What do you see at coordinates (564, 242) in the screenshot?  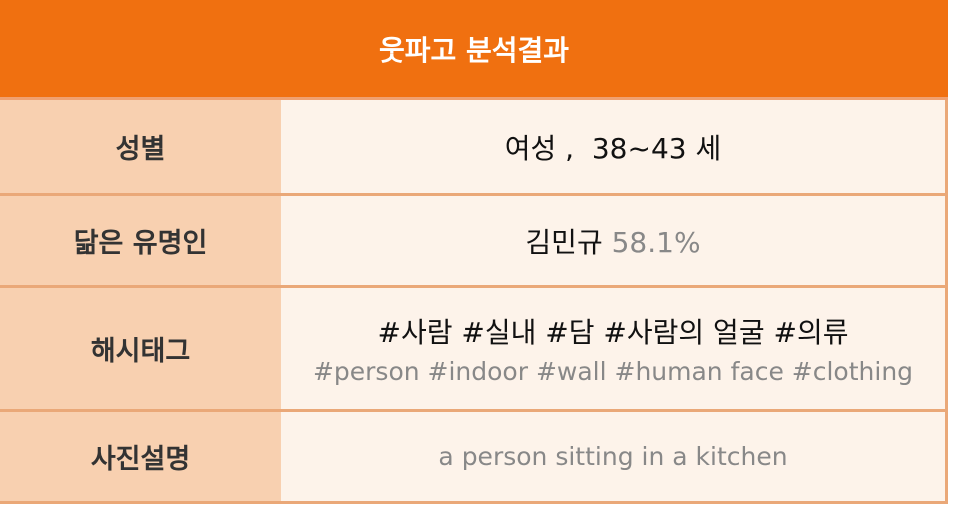 I see `celebrity-name: 김민규` at bounding box center [564, 242].